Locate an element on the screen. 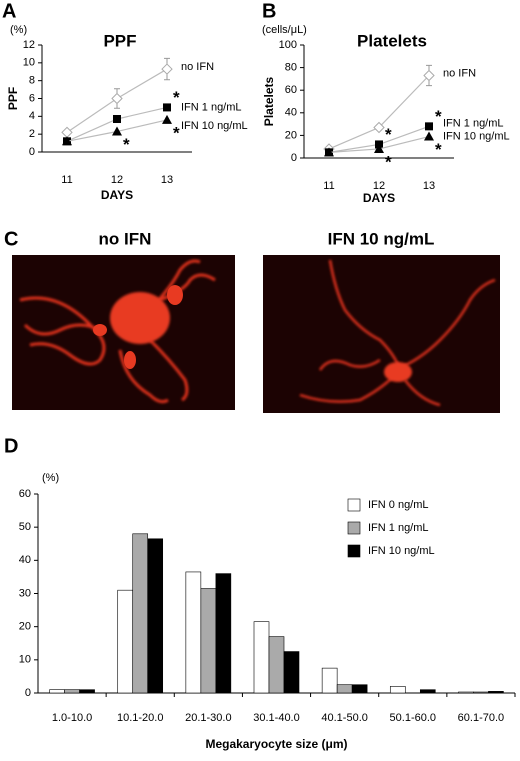  x-axis-label: Megakaryocyte size (μm) is located at coordinates (276, 744).